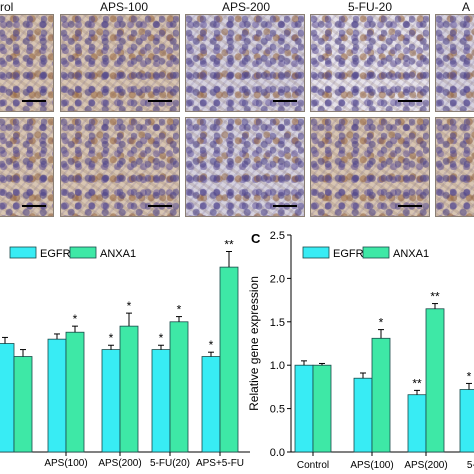  I want to click on y-tick-label: 2.0, so click(277, 279).